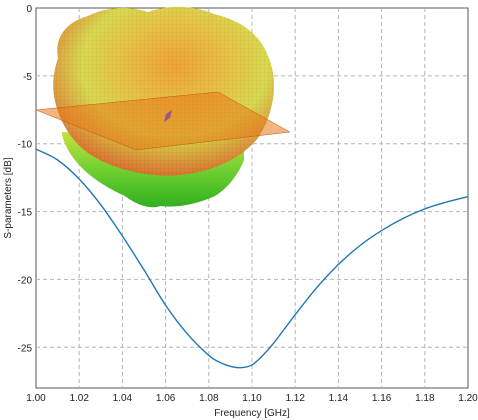 Image resolution: width=478 pixels, height=420 pixels. I want to click on y-tick-label: 0, so click(29, 9).